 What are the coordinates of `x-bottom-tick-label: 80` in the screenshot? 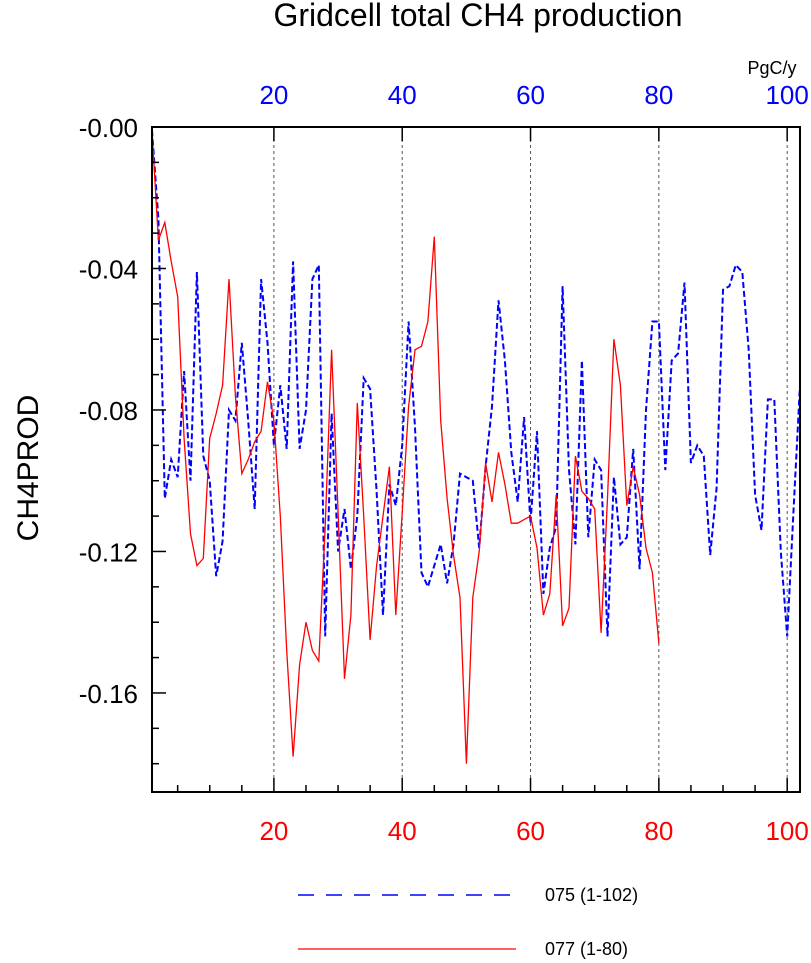 It's located at (658, 831).